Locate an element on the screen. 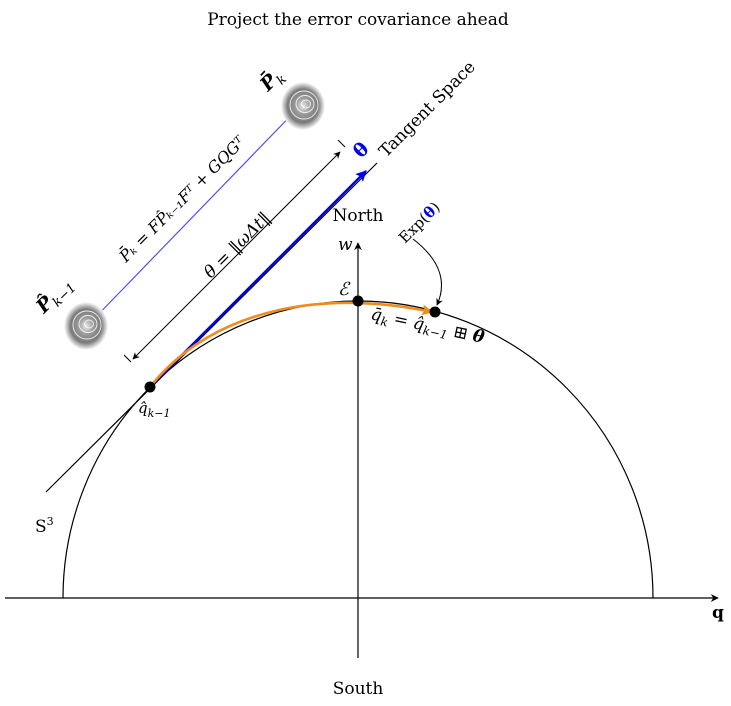  exp-map-label: Exp(θ) is located at coordinates (419, 222).